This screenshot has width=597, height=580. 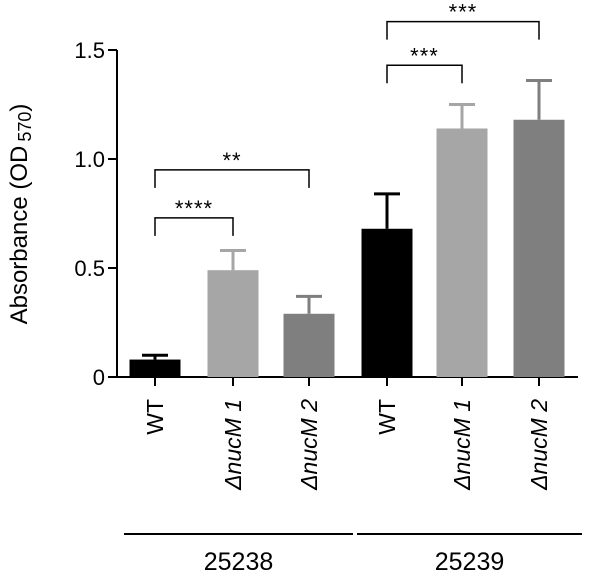 I want to click on category-label-gene-4: nucM, so click(x=462, y=445).